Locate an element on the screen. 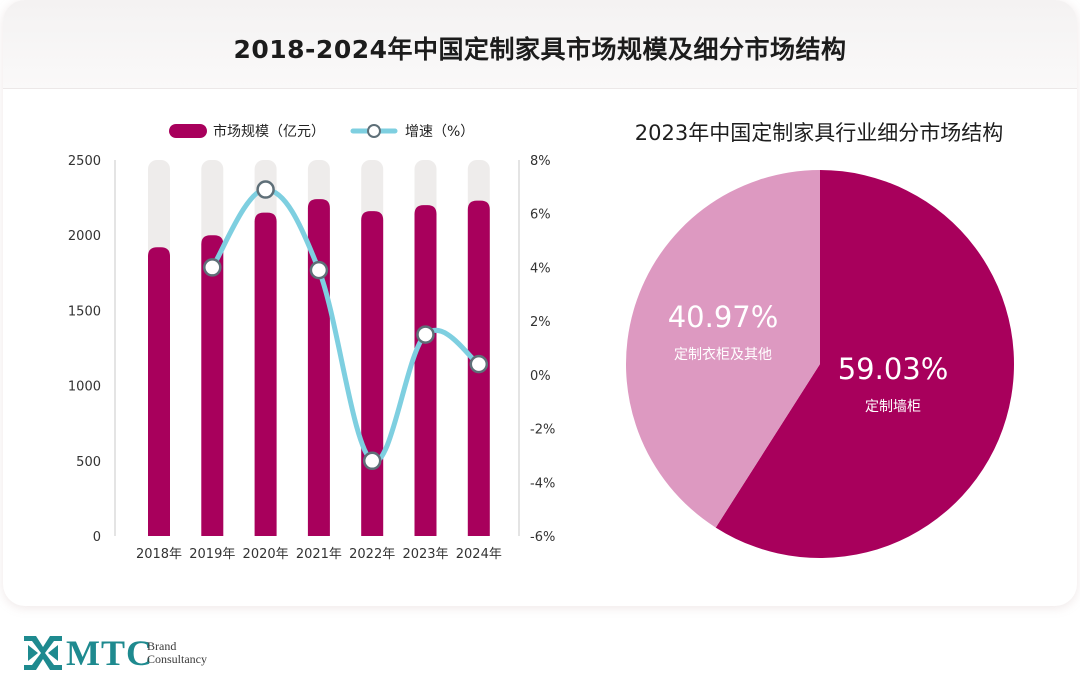 This screenshot has height=692, width=1080. y-right-tick-label: -2% is located at coordinates (542, 430).